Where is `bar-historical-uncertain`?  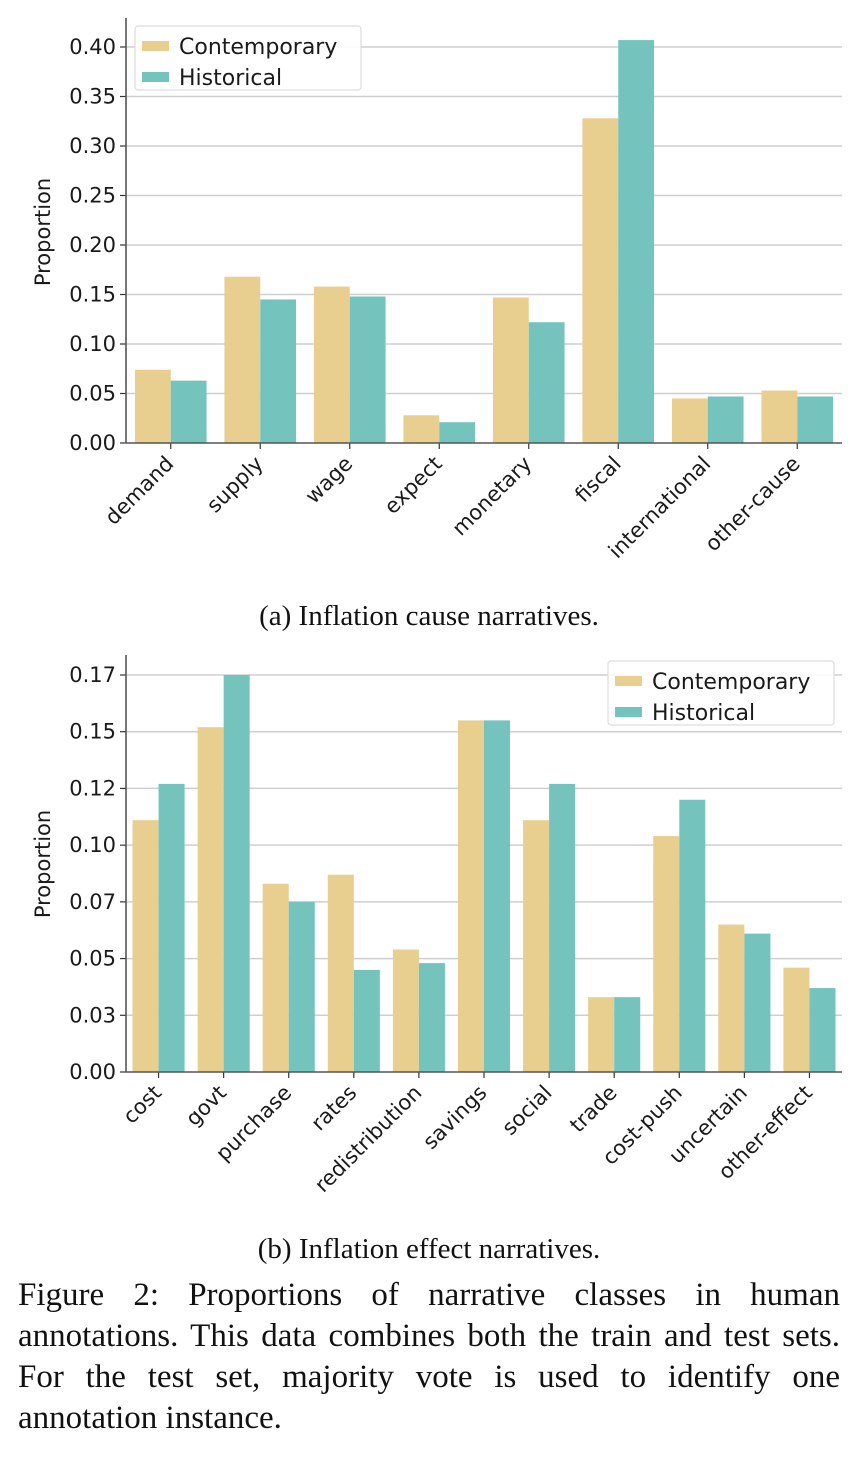
bar-historical-uncertain is located at coordinates (757, 1002).